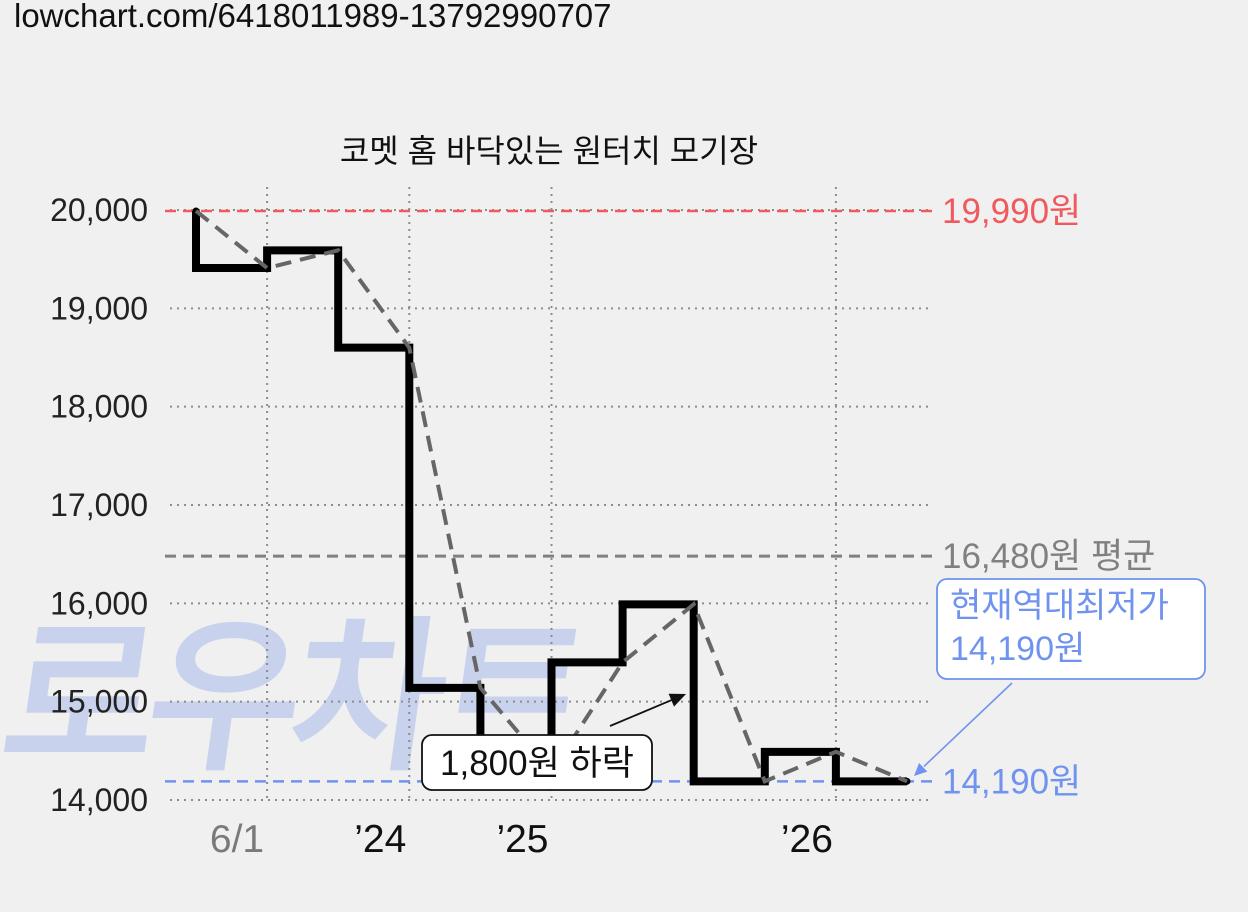 This screenshot has width=1248, height=912. I want to click on x-tick-label: ’24, so click(380, 839).